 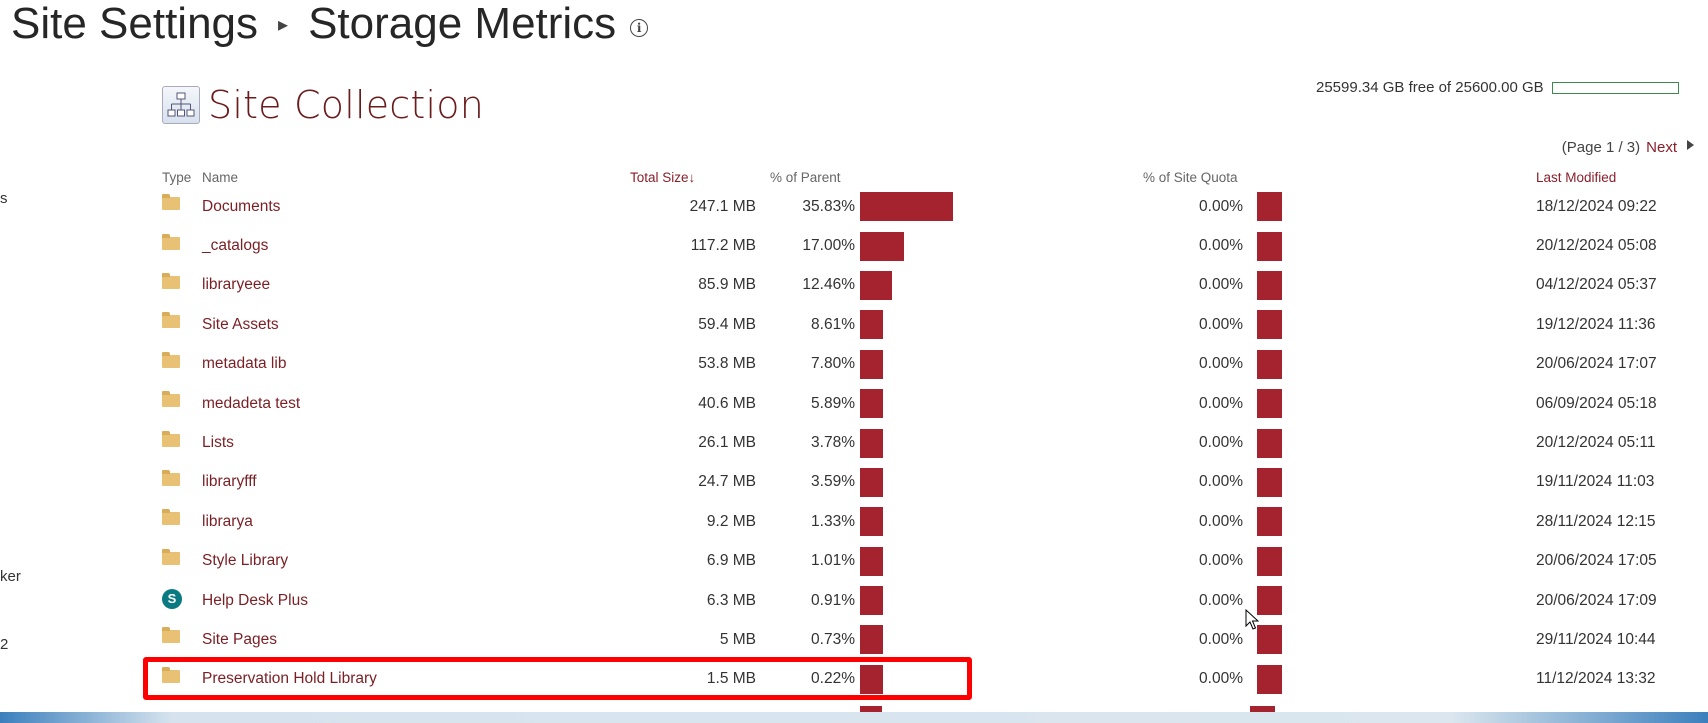 What do you see at coordinates (416, 521) in the screenshot?
I see `name-cell: librarya` at bounding box center [416, 521].